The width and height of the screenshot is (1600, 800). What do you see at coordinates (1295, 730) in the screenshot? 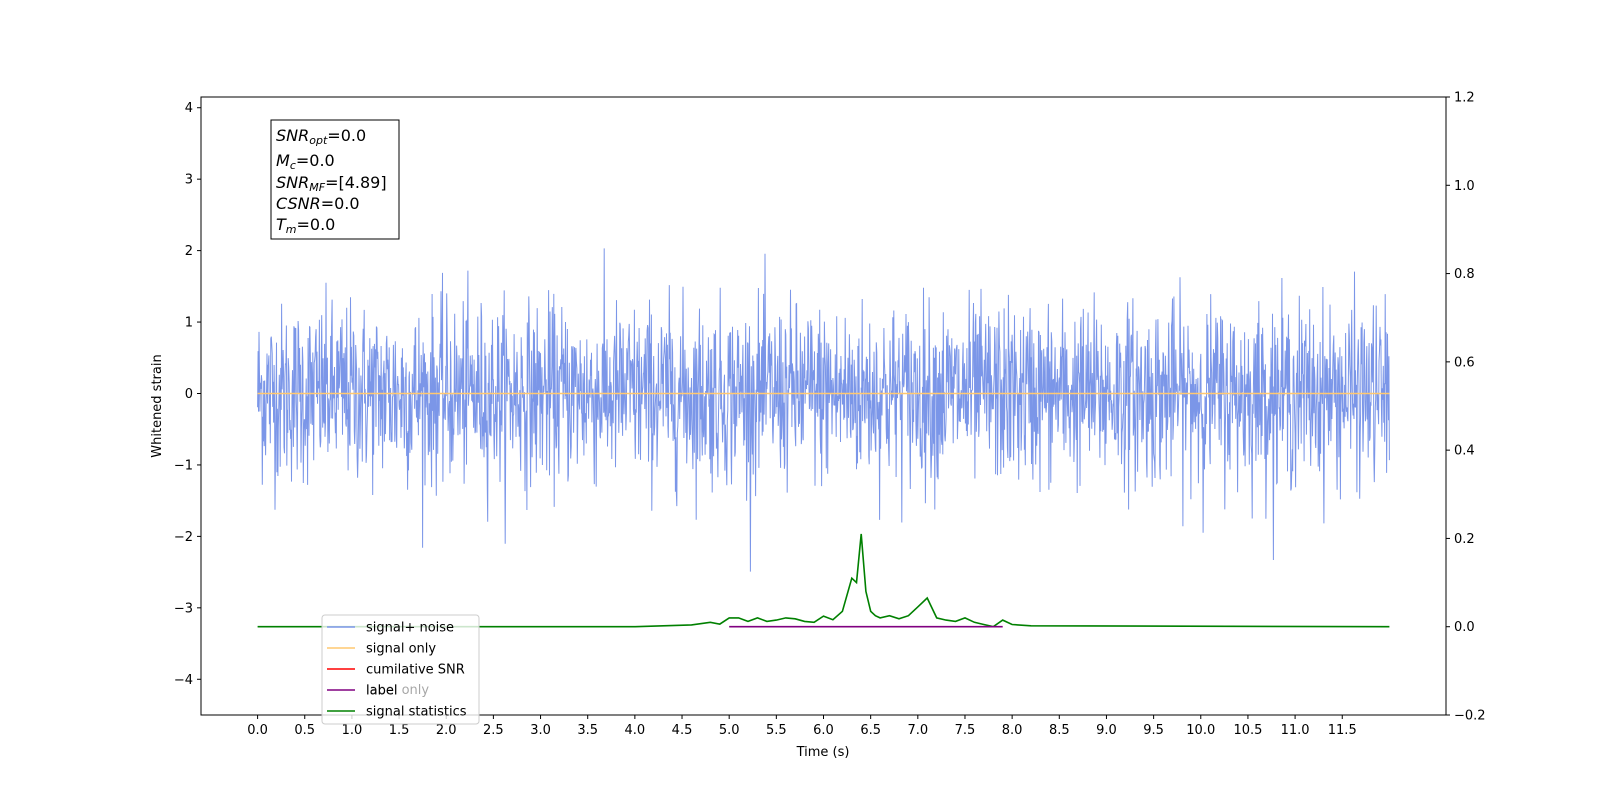
I see `x-tick-label: 11.0` at bounding box center [1295, 730].